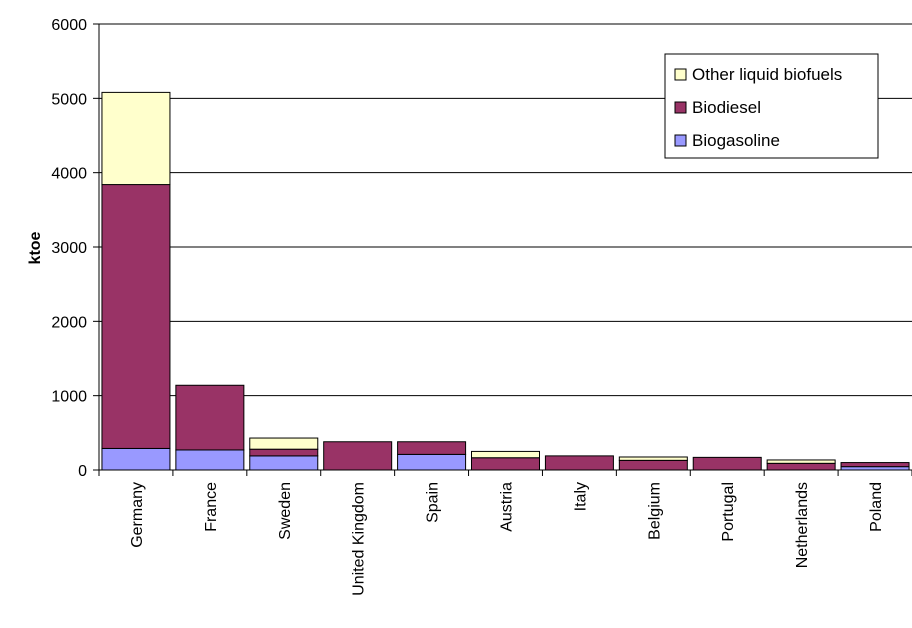 This screenshot has width=912, height=628. Describe the element at coordinates (210, 417) in the screenshot. I see `bar-segment-biodiesel-france` at that location.